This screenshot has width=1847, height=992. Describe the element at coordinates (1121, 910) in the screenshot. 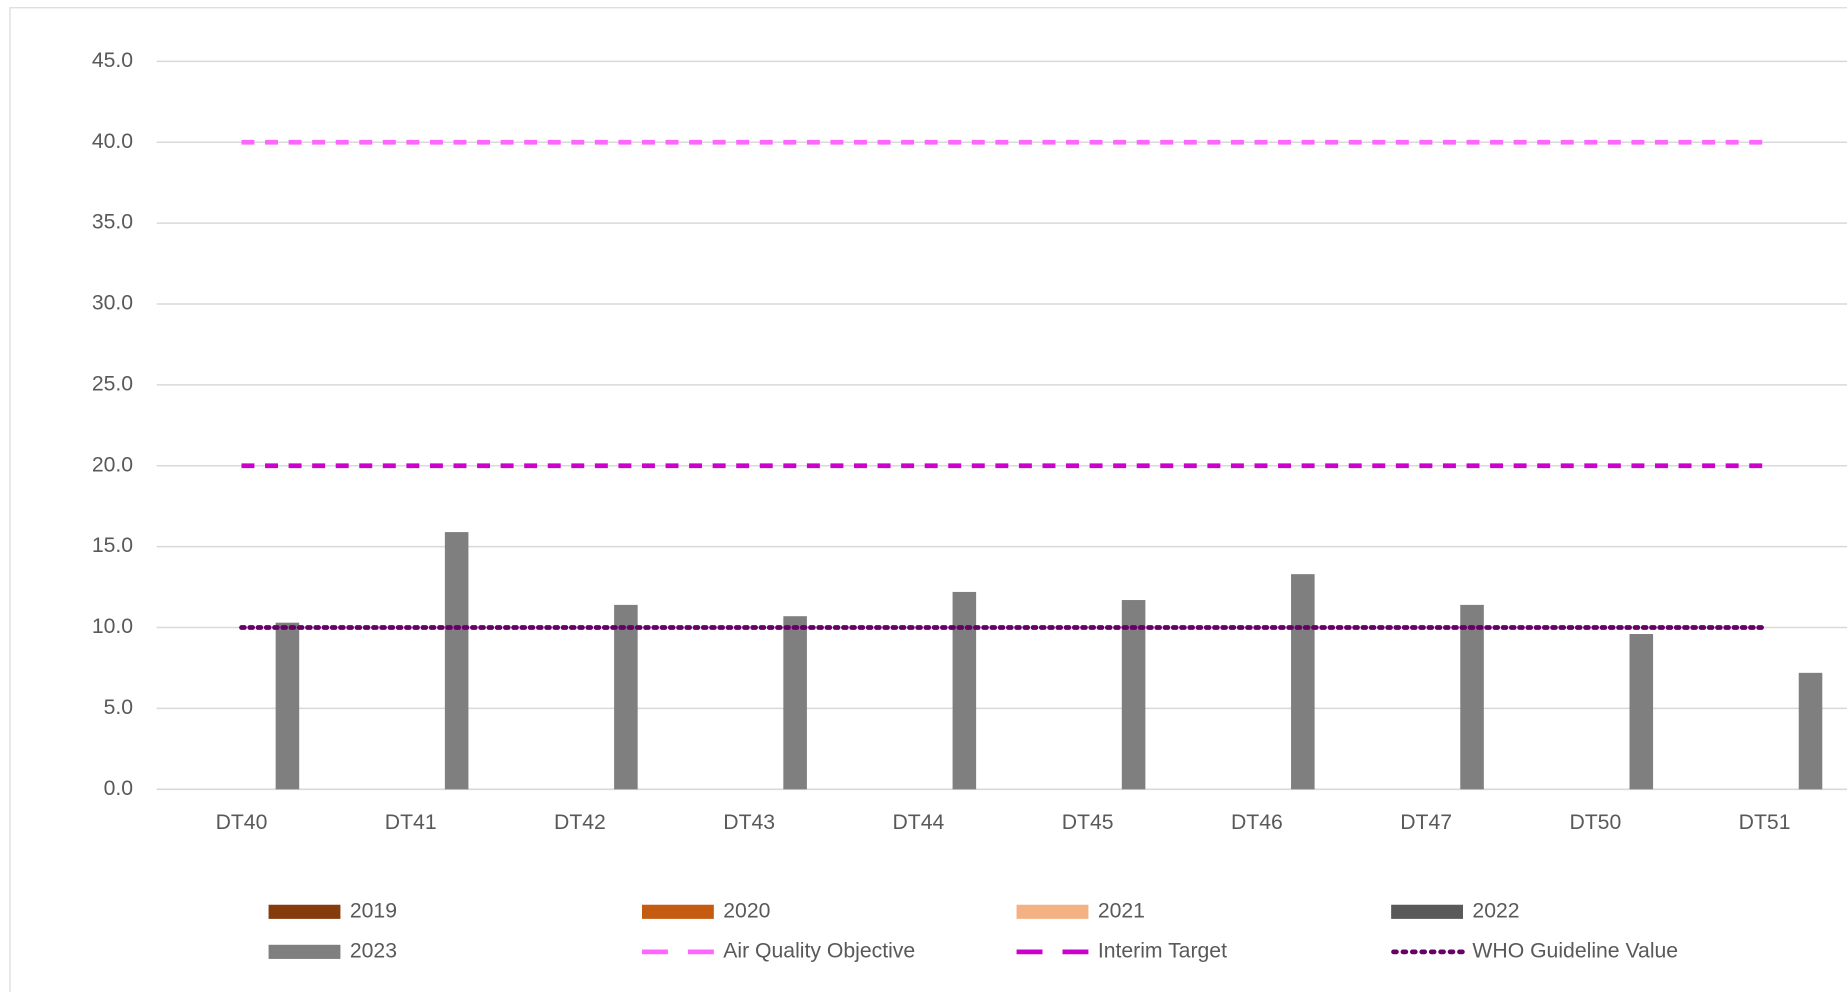

I see `legend-label: 2021` at that location.